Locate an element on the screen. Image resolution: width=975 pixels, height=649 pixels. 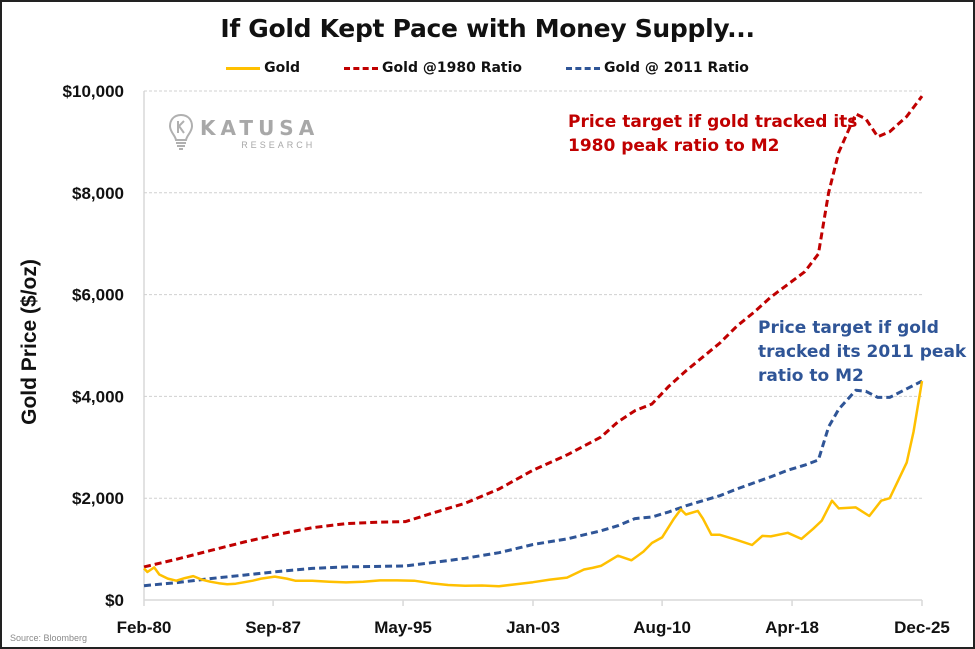
x-tick-label: Aug-10 is located at coordinates (662, 627).